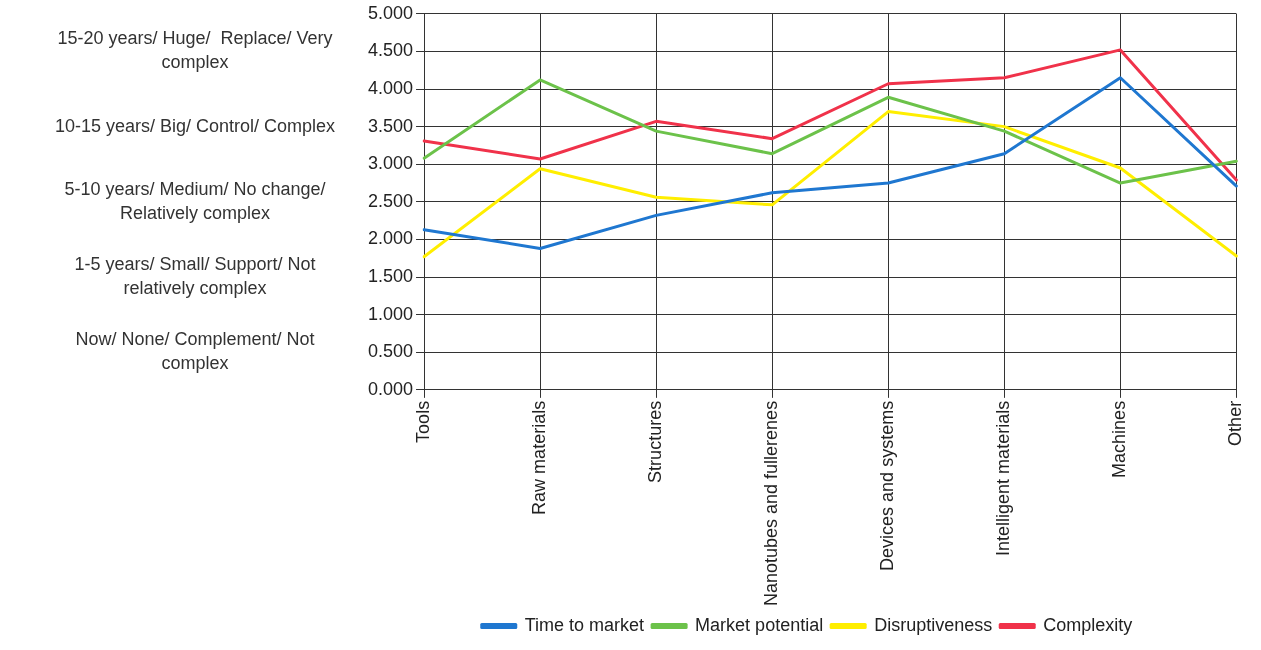  I want to click on y-tick-label: 4.000, so click(391, 87).